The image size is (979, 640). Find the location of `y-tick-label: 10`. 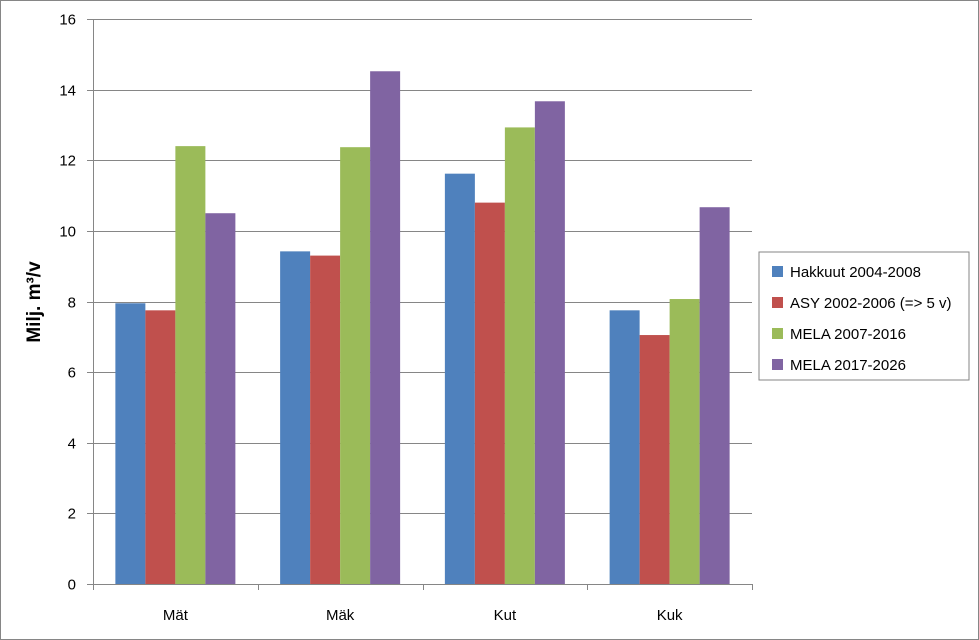

y-tick-label: 10 is located at coordinates (67, 232).